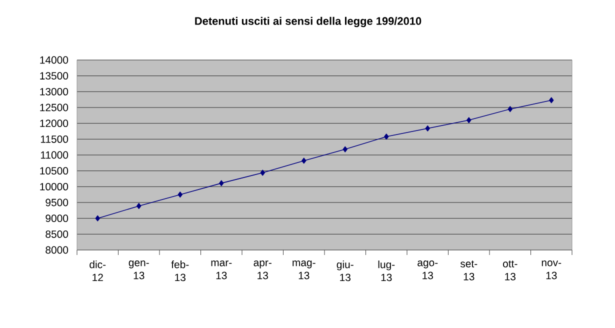  I want to click on x-tick-label: mar-13, so click(221, 270).